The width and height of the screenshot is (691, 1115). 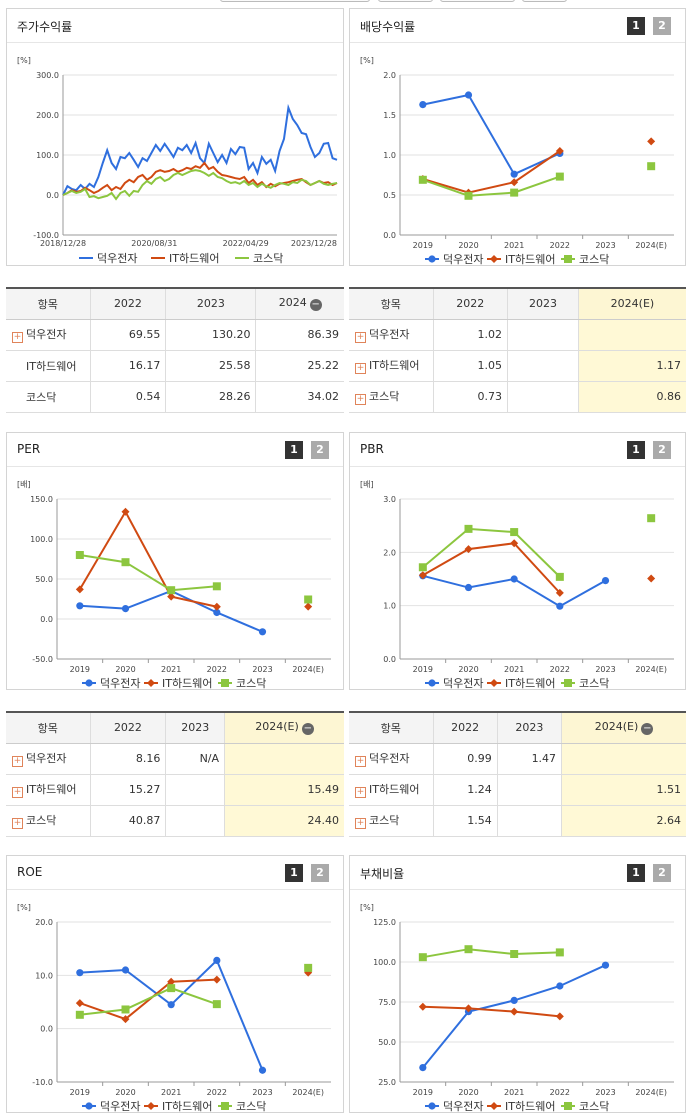 I want to click on top-strip, so click(x=345, y=3).